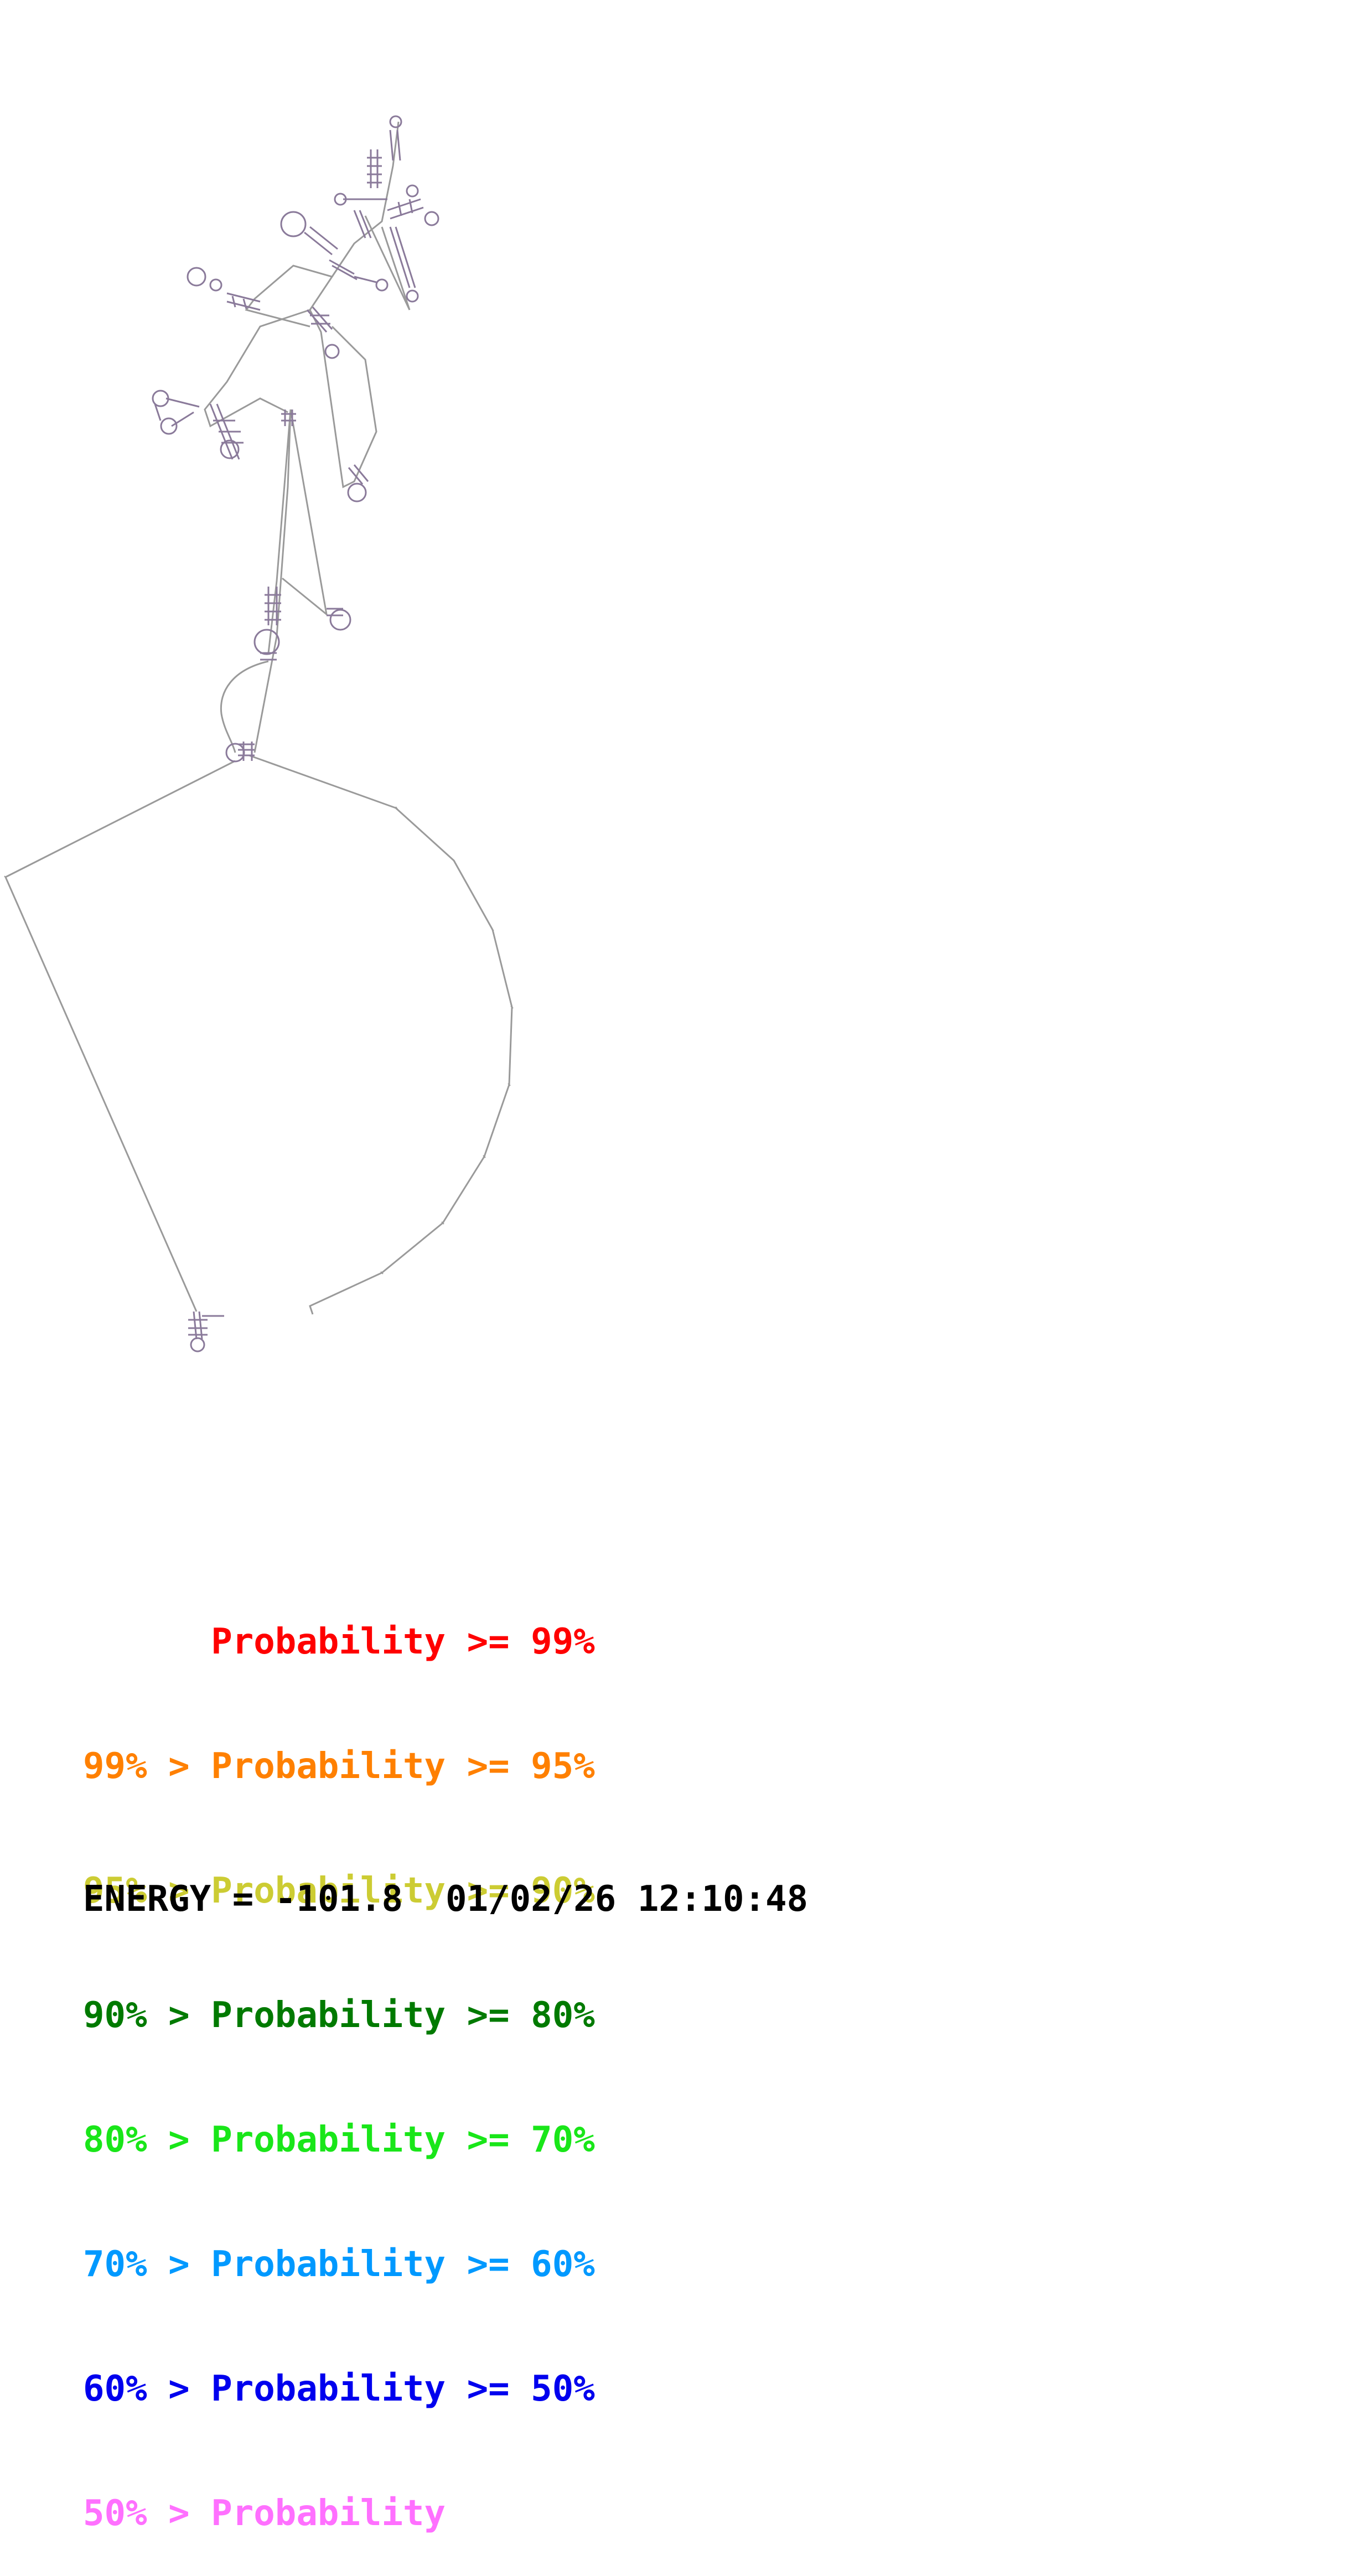 The height and width of the screenshot is (2576, 1372). I want to click on stem-left-arms, so click(177, 412).